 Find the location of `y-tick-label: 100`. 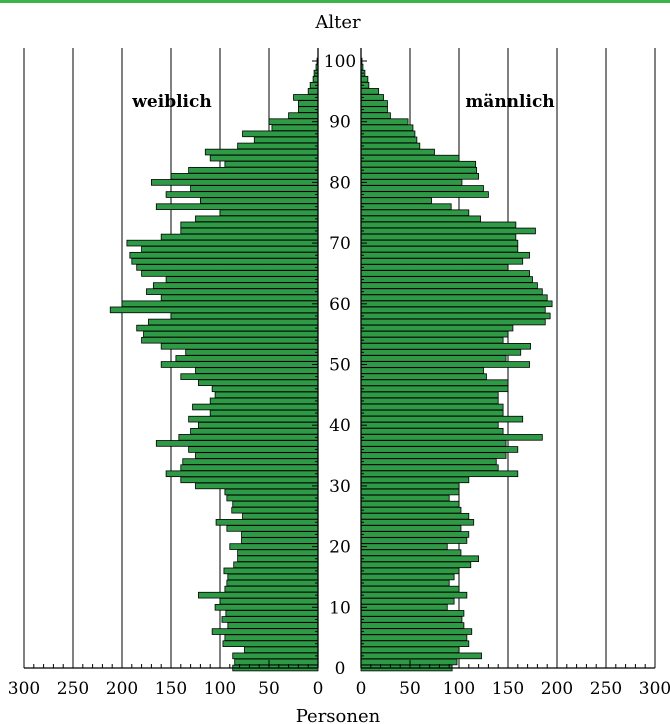

y-tick-label: 100 is located at coordinates (340, 62).